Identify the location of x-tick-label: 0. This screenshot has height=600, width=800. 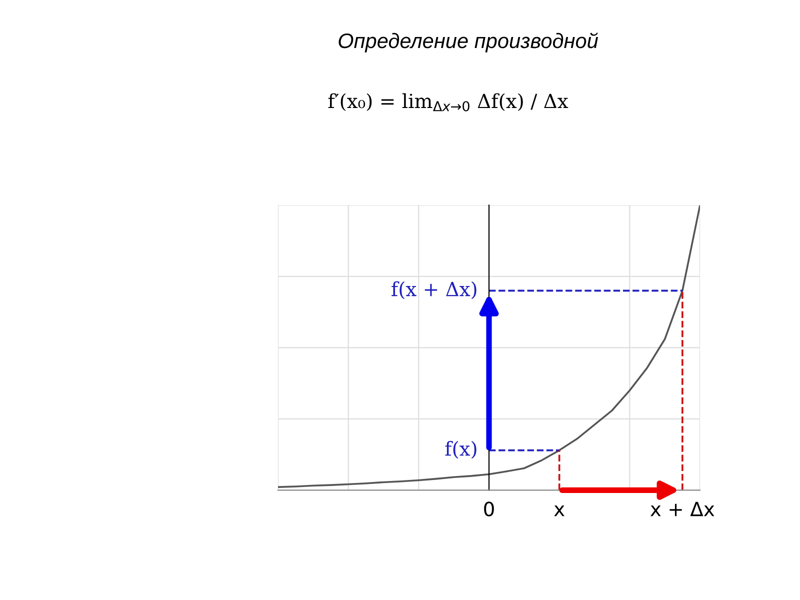
(489, 509).